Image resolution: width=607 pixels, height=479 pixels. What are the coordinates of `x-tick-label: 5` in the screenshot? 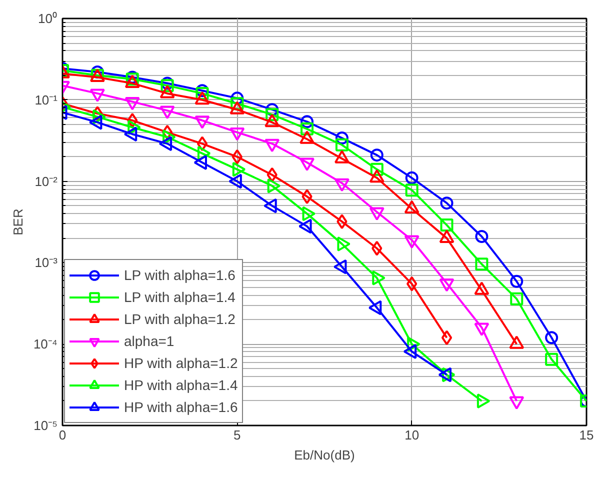 It's located at (237, 435).